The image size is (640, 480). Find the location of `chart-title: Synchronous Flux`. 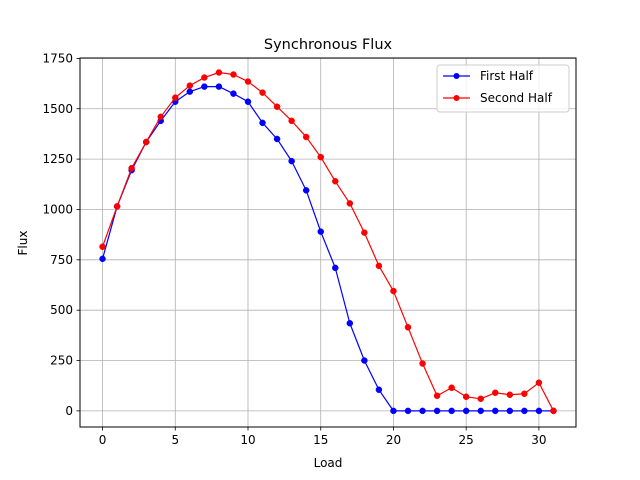

chart-title: Synchronous Flux is located at coordinates (328, 45).